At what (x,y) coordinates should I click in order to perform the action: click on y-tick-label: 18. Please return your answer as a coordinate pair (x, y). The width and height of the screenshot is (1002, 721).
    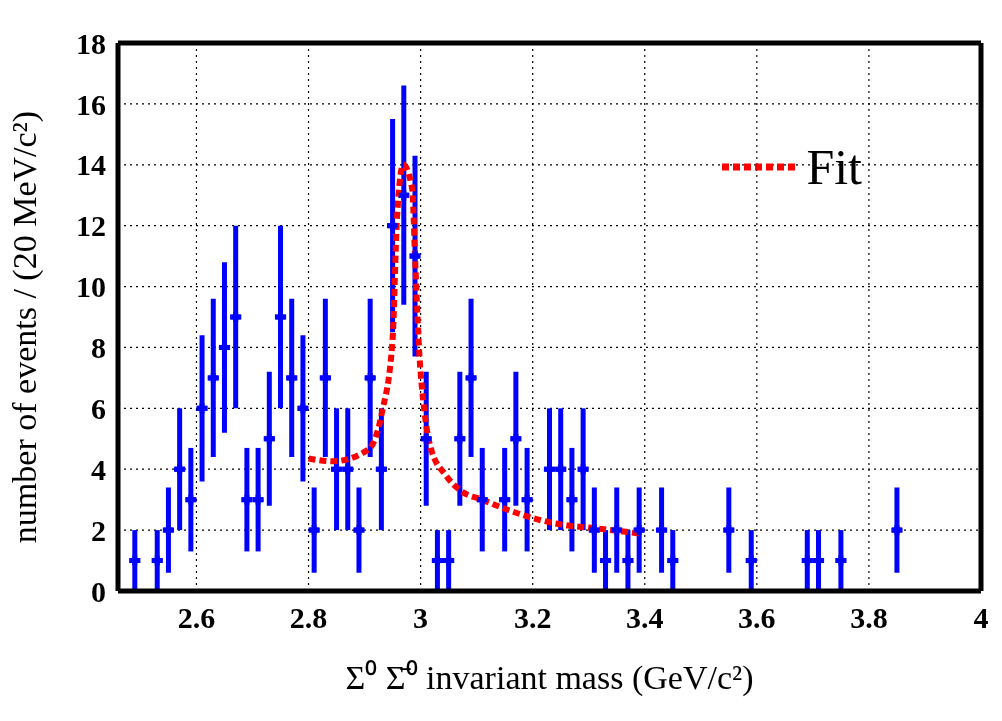
    Looking at the image, I should click on (91, 43).